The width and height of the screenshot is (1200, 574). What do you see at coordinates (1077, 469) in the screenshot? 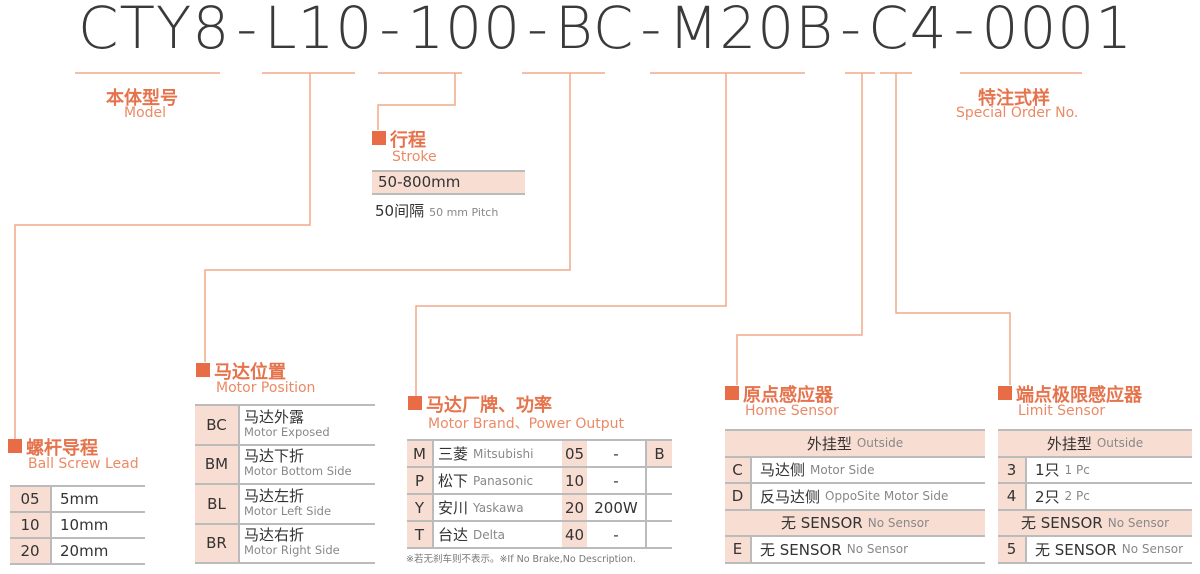
I see `limit-en: 1 Pc` at bounding box center [1077, 469].